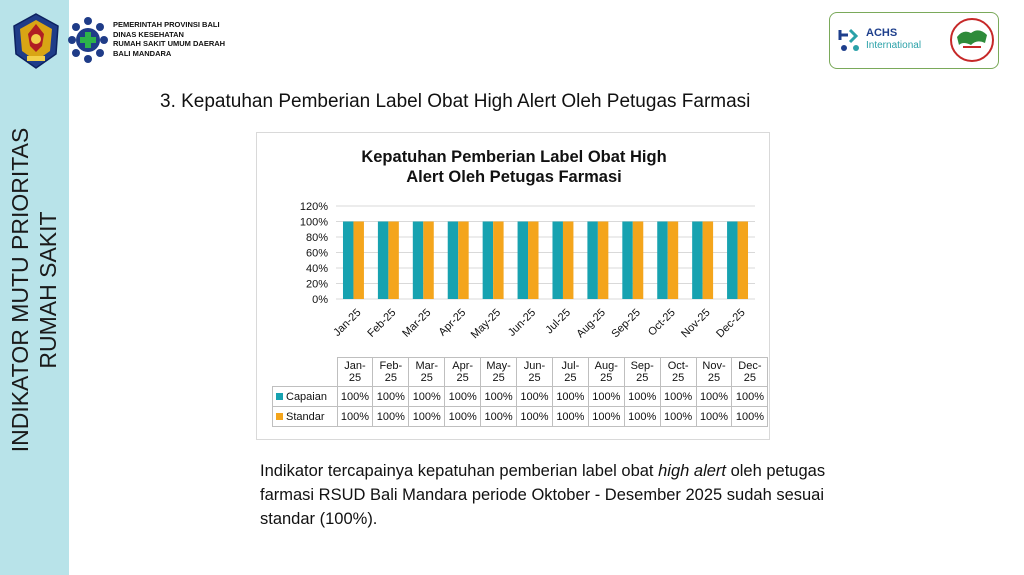  Describe the element at coordinates (463, 366) in the screenshot. I see `table-header-line: Apr-` at that location.